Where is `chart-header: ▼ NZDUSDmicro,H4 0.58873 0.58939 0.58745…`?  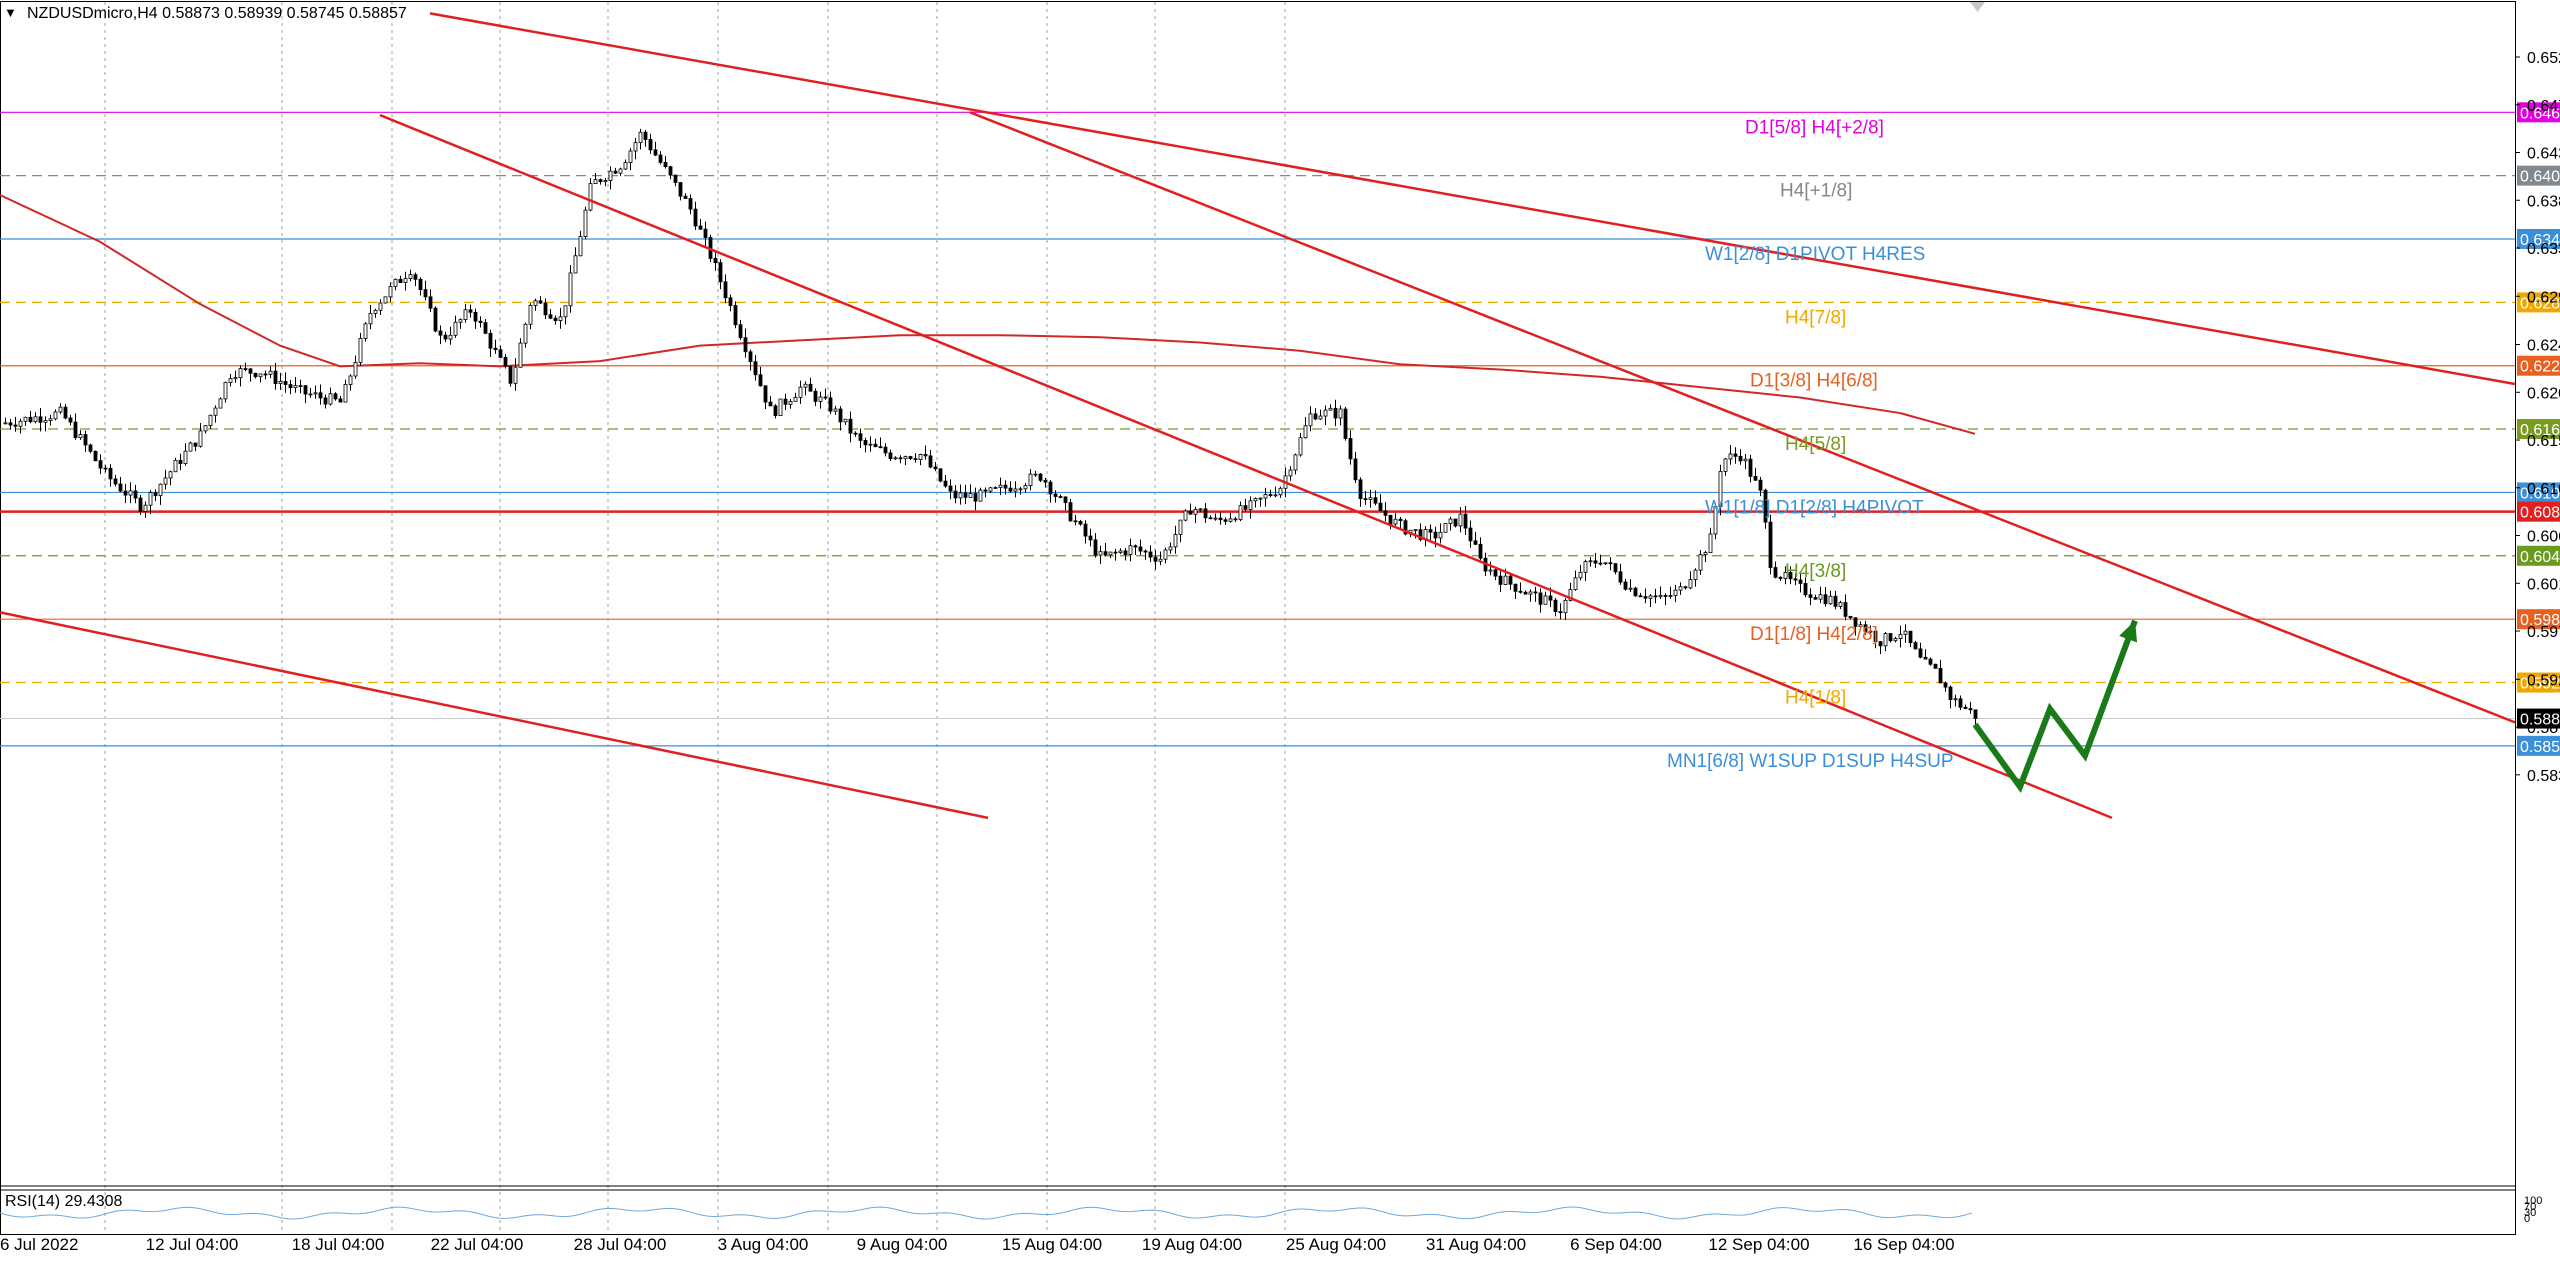 chart-header: ▼ NZDUSDmicro,H4 0.58873 0.58939 0.58745… is located at coordinates (205, 13).